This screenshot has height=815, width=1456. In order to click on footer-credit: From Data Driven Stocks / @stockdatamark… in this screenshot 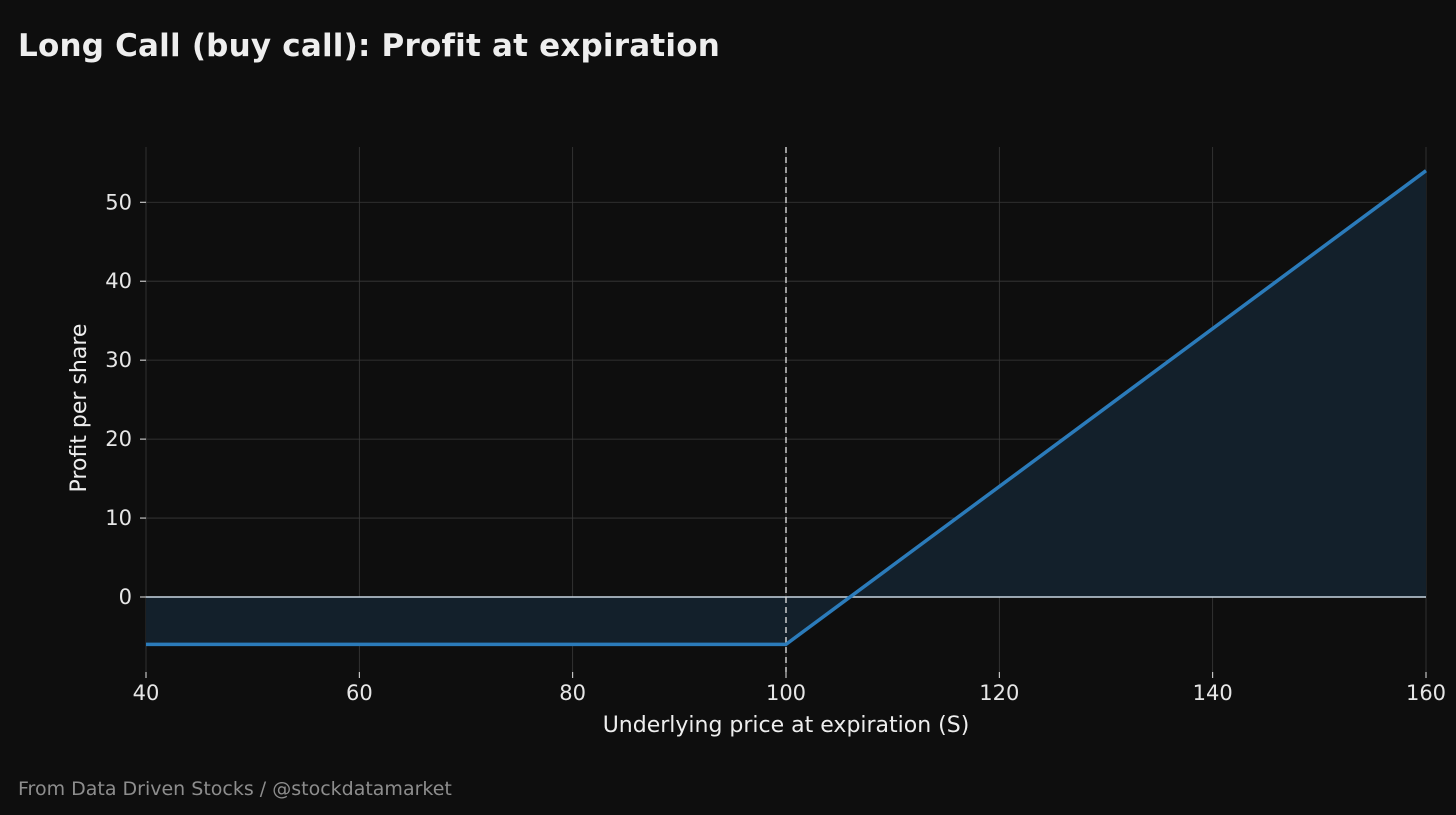, I will do `click(235, 789)`.